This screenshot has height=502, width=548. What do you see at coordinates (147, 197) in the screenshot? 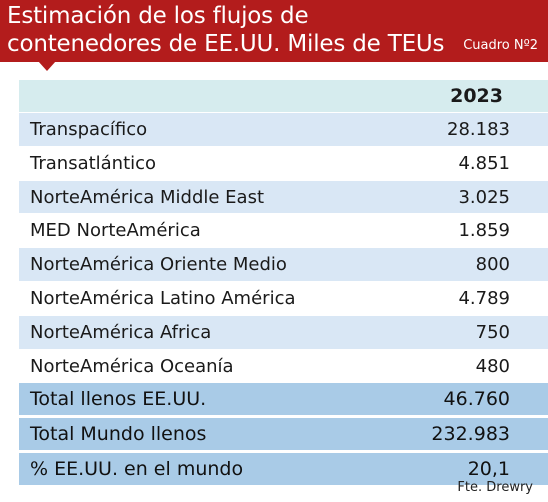
I see `row-label: NorteAmérica Middle East` at bounding box center [147, 197].